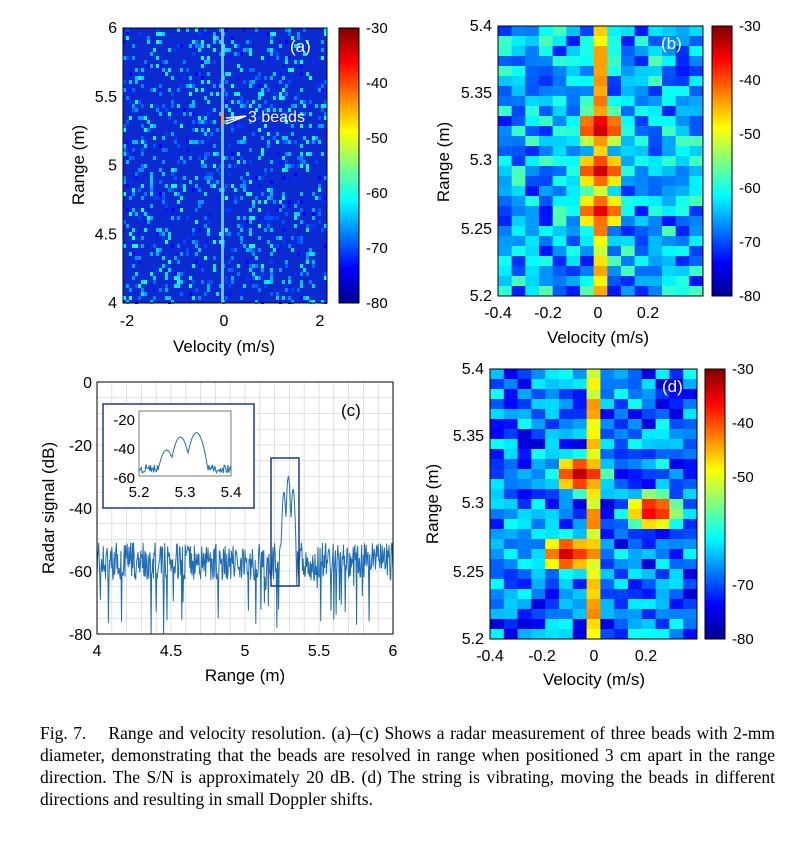 Image resolution: width=811 pixels, height=868 pixels. Describe the element at coordinates (285, 522) in the screenshot. I see `highlight-box` at that location.